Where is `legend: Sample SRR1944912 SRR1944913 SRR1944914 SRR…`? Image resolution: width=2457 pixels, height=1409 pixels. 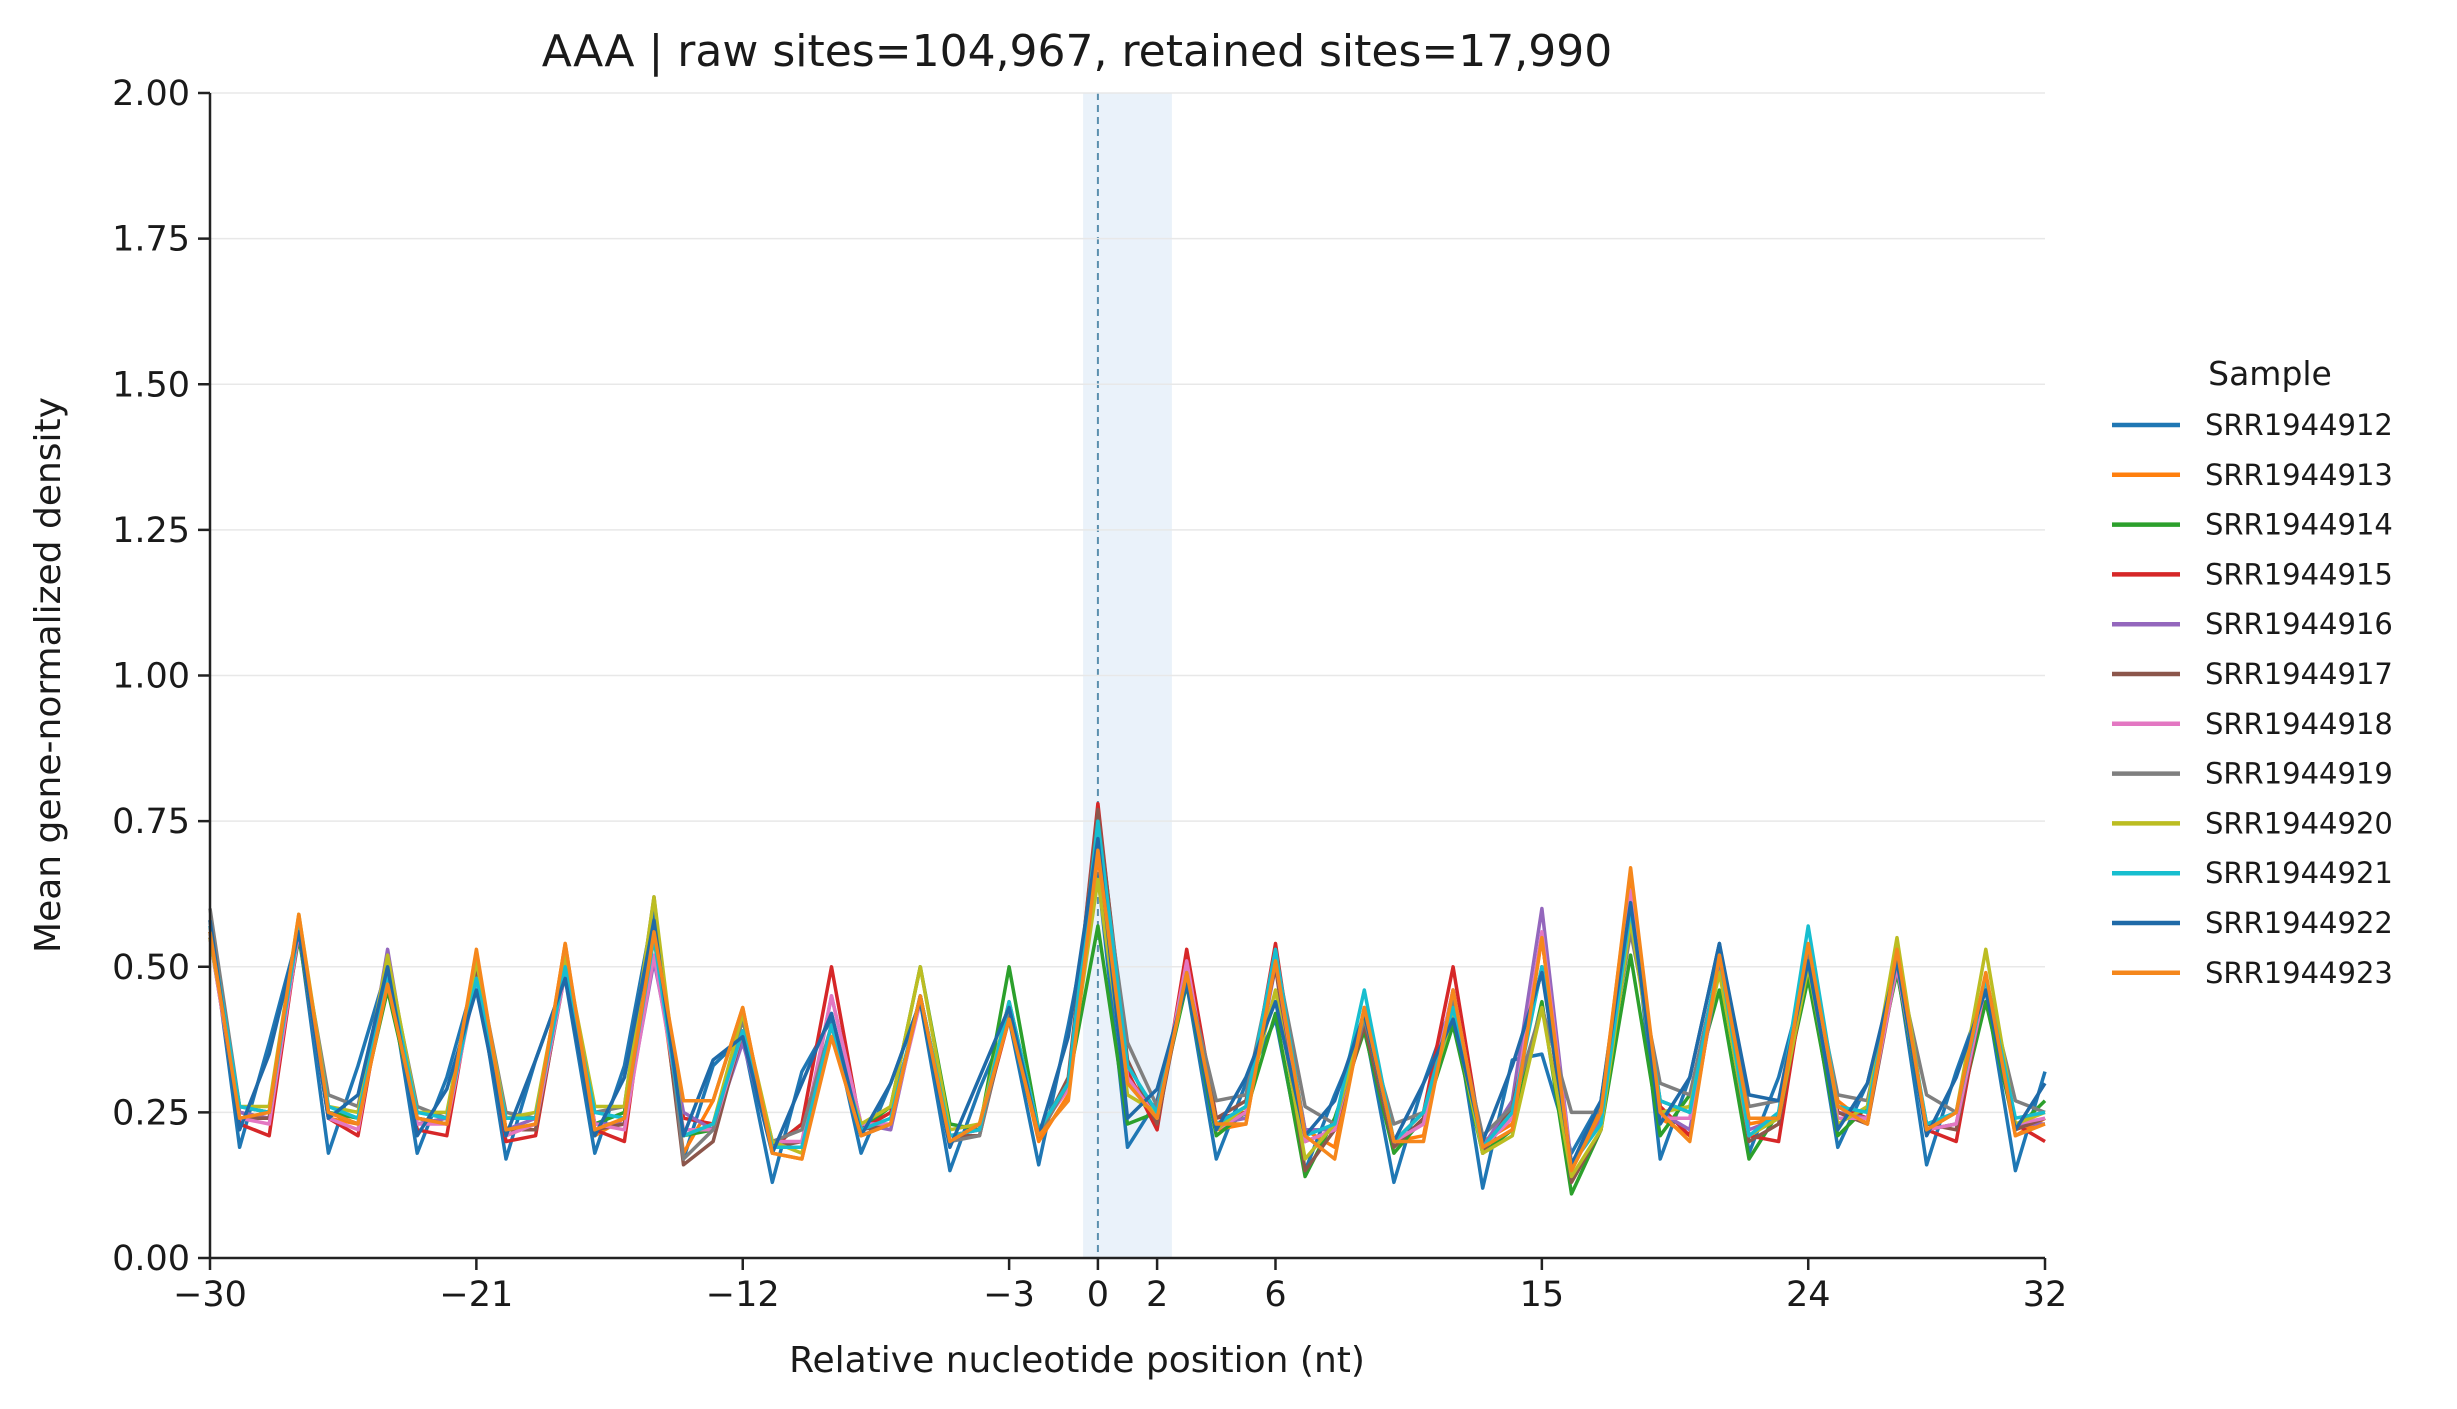 legend: Sample SRR1944912 SRR1944913 SRR1944914 SRR… is located at coordinates (2252, 672).